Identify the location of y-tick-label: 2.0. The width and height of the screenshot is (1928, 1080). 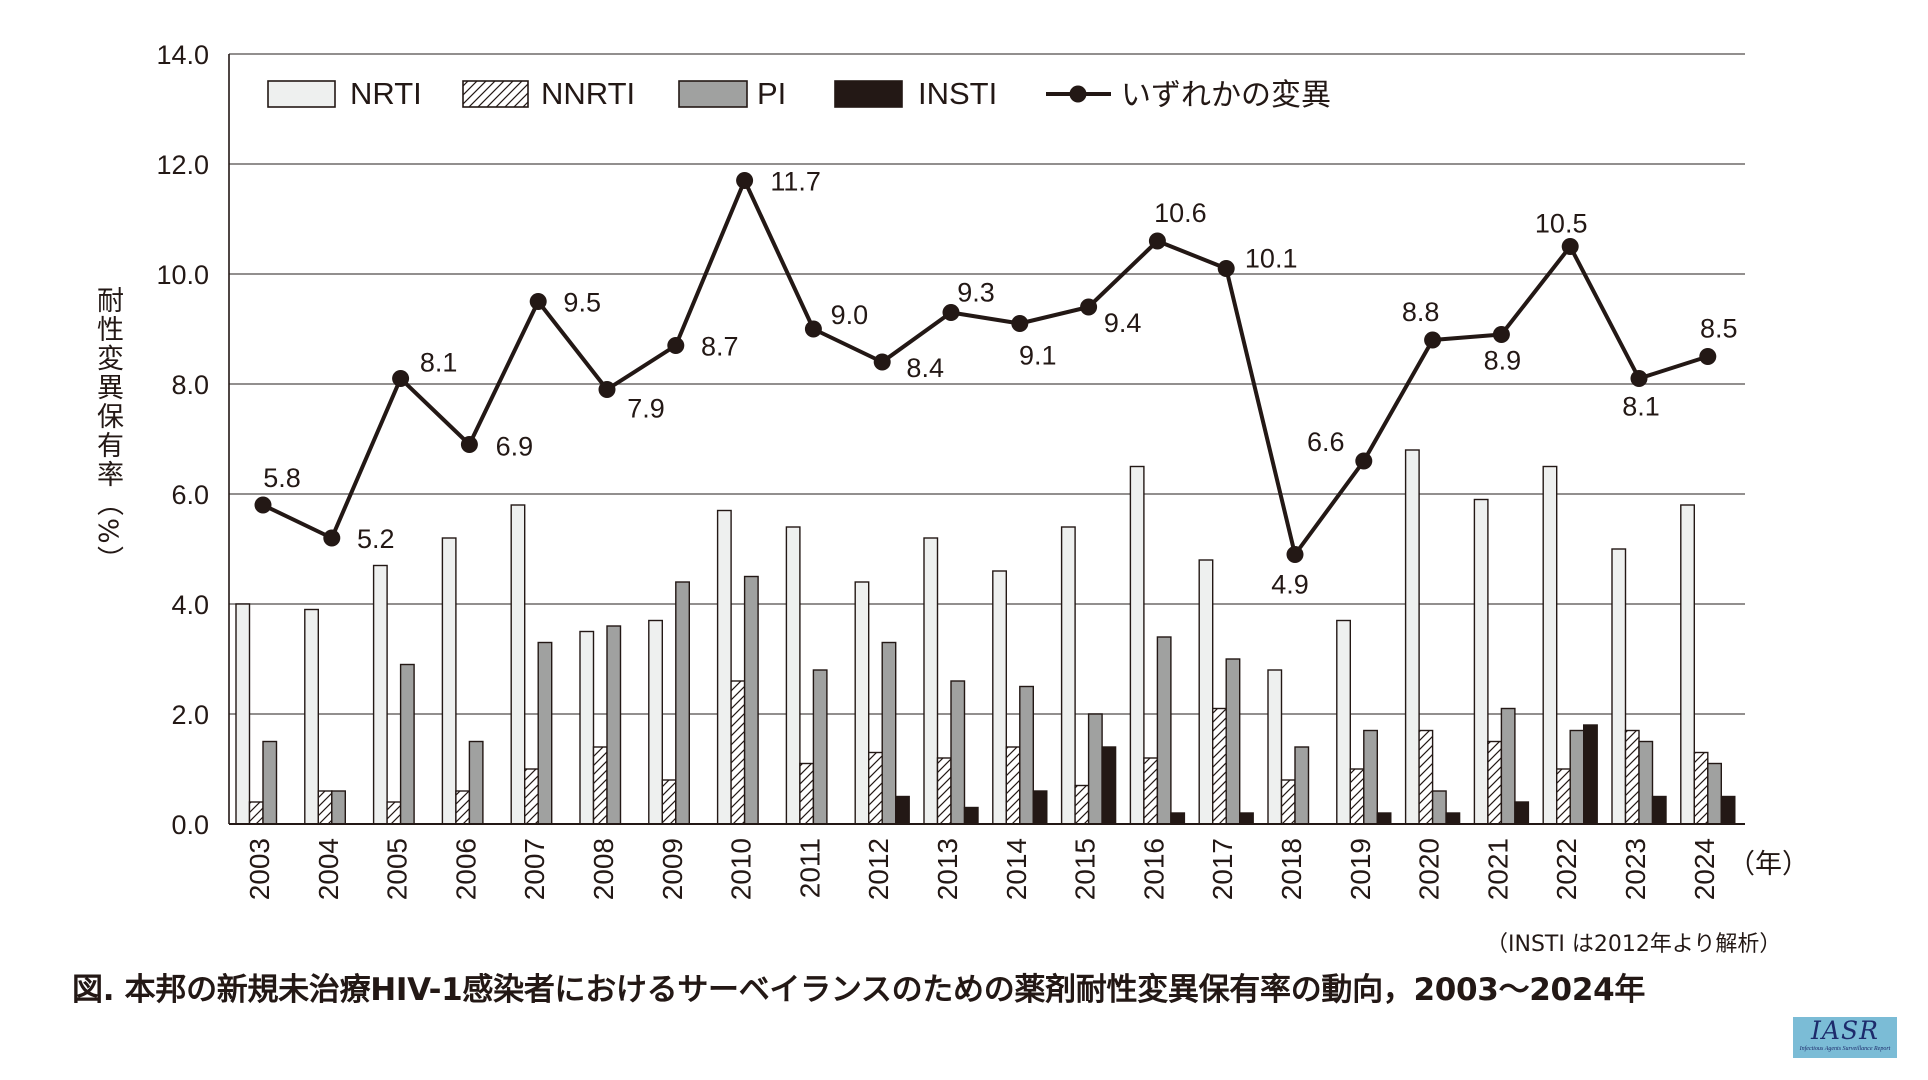
(190, 715).